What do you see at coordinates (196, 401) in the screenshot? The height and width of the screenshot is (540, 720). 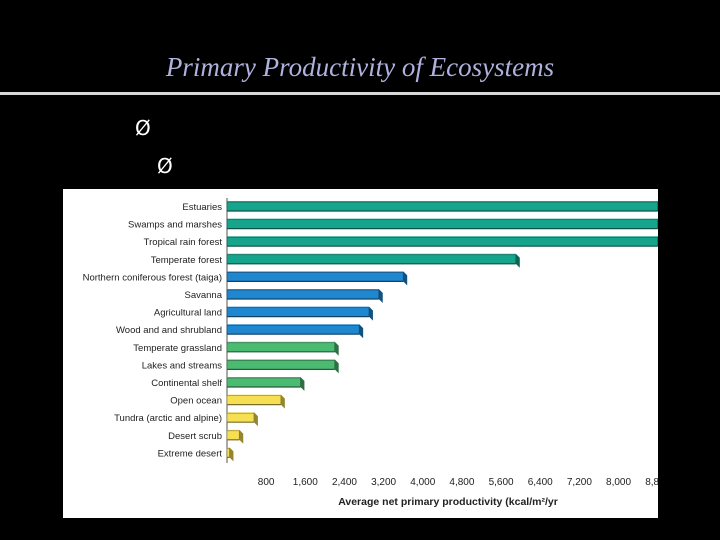 I see `category-label: Open ocean` at bounding box center [196, 401].